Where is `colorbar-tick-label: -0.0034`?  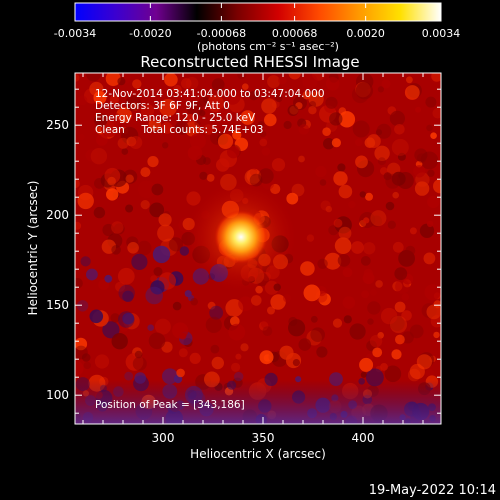
colorbar-tick-label: -0.0034 is located at coordinates (75, 33).